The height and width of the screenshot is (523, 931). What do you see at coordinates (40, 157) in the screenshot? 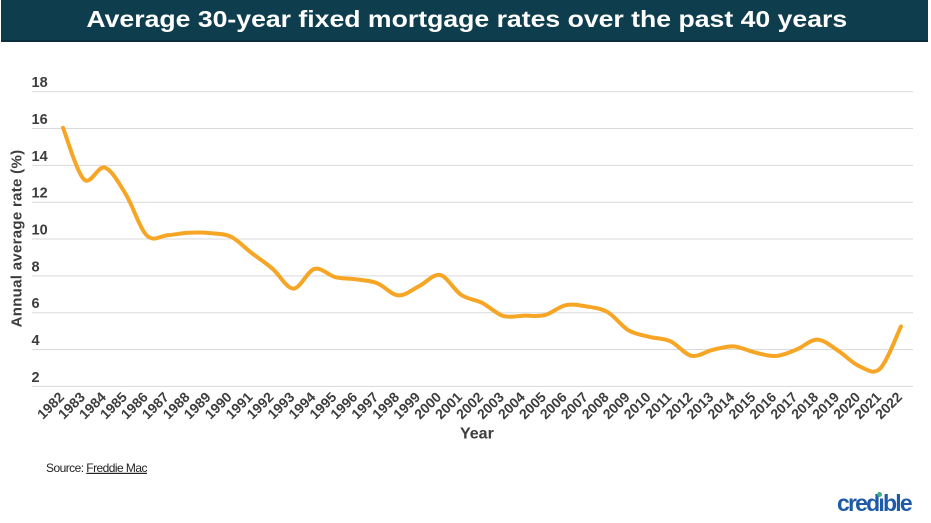
I see `svg-text: 14` at bounding box center [40, 157].